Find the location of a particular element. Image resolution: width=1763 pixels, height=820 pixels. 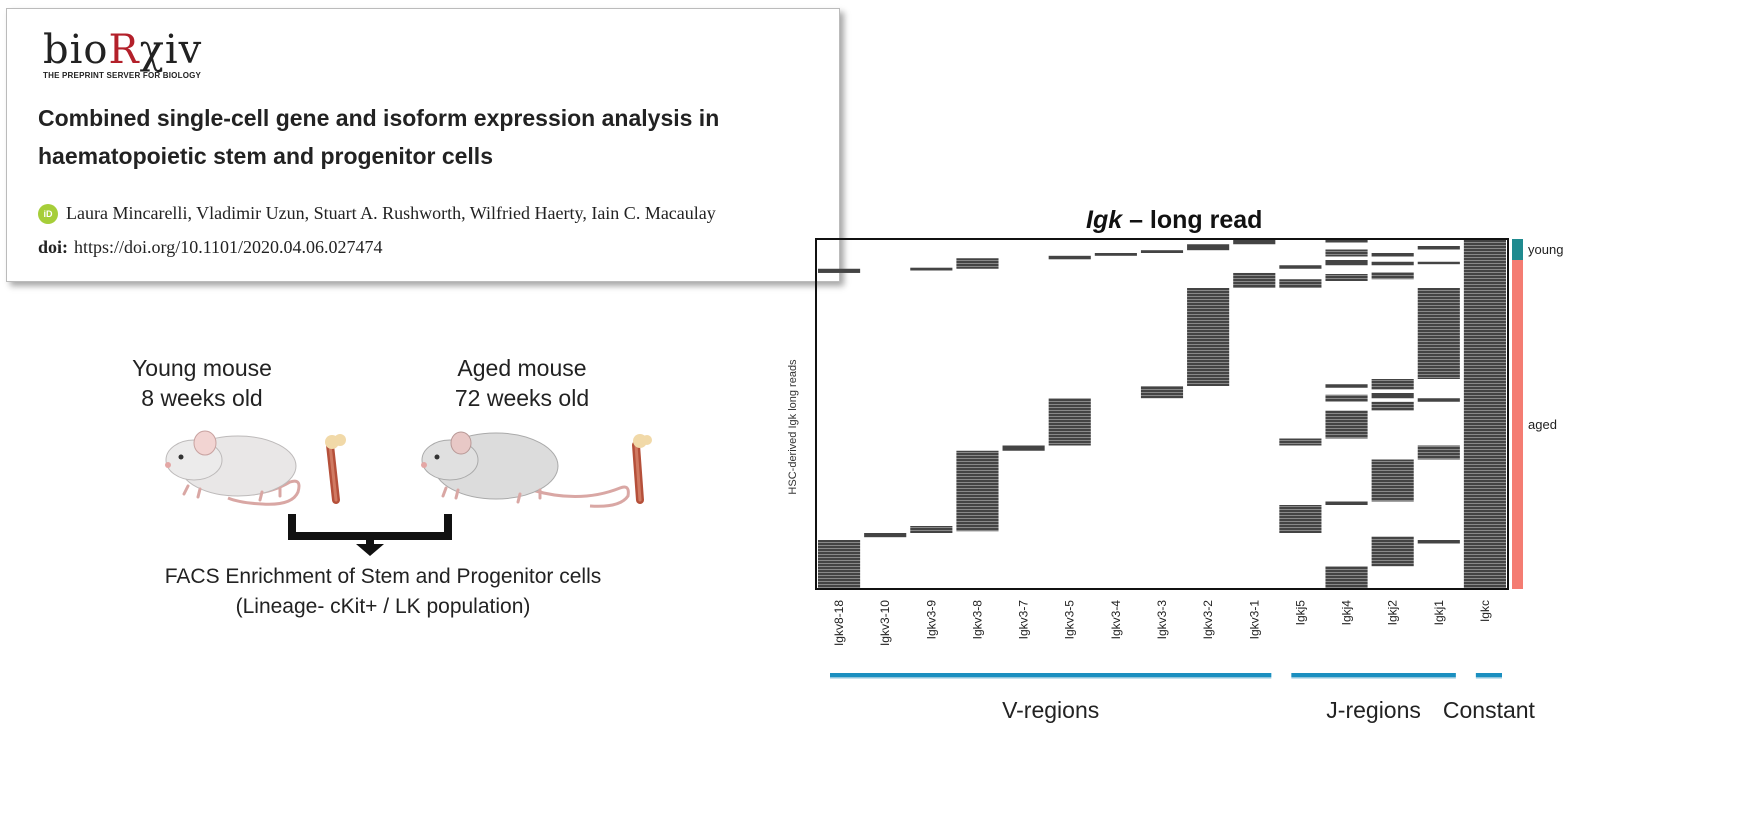

aged-mouse-icon is located at coordinates (525, 469).